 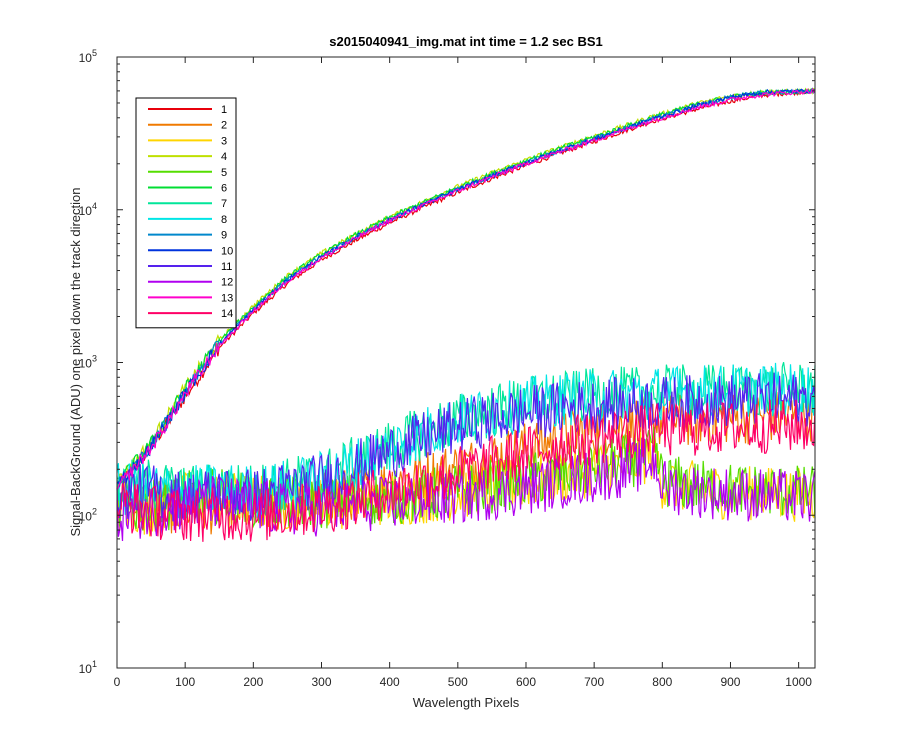 What do you see at coordinates (185, 682) in the screenshot?
I see `x-tick-label: 100` at bounding box center [185, 682].